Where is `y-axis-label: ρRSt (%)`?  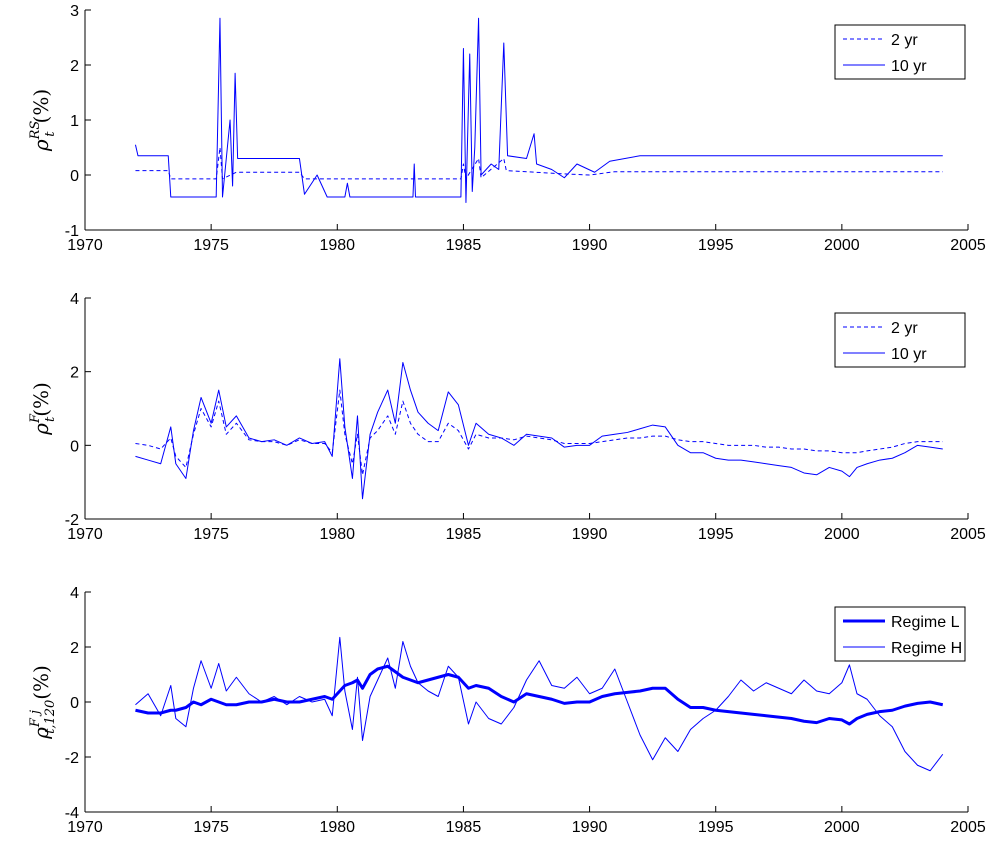
y-axis-label: ρRSt (%) is located at coordinates (43, 120).